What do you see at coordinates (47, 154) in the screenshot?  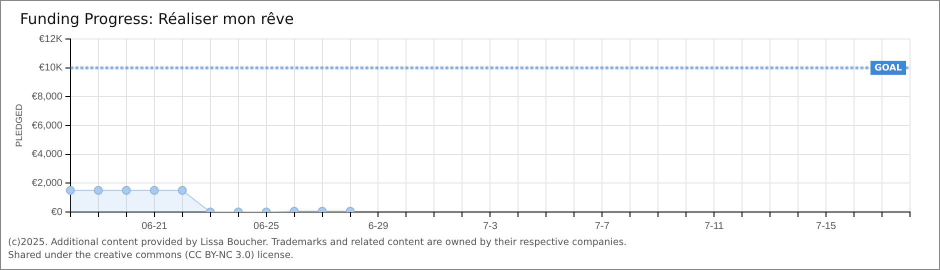 I see `y-tick-label: €4,000` at bounding box center [47, 154].